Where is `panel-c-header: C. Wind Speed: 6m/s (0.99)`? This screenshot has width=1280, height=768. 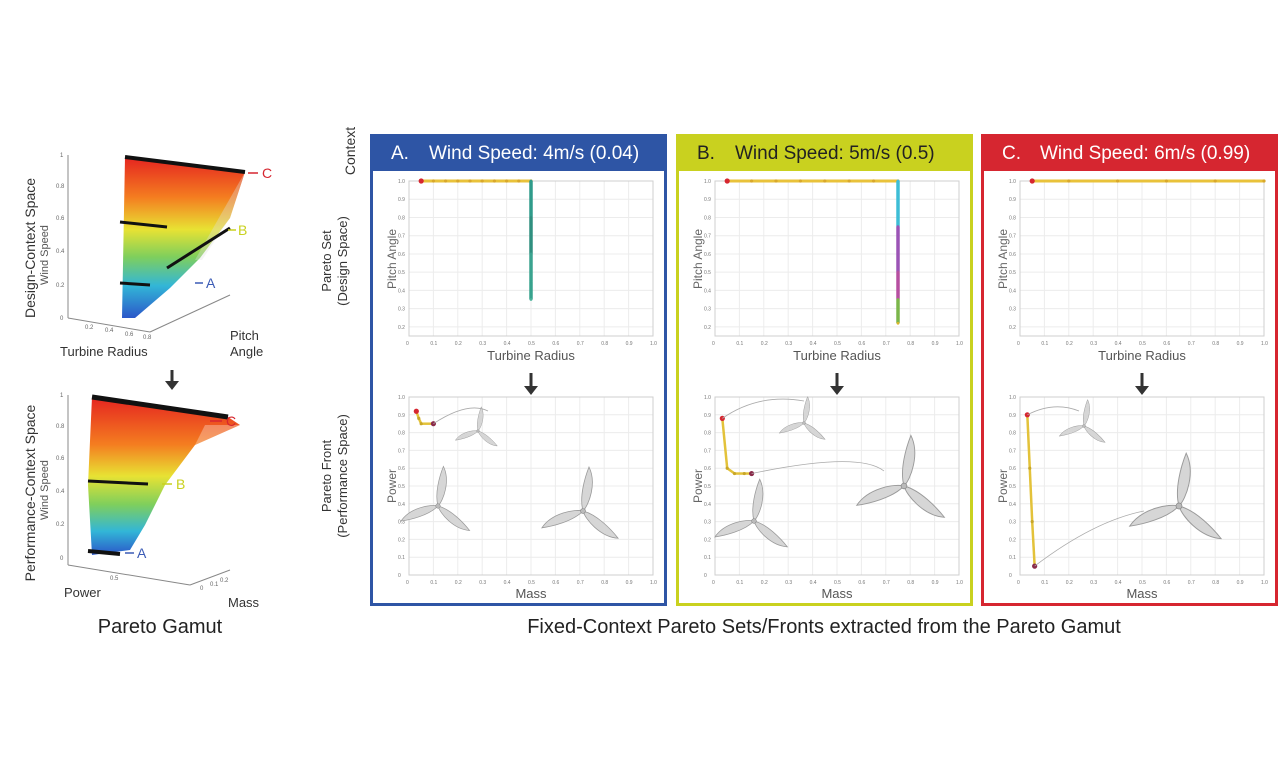
panel-c-header: C. Wind Speed: 6m/s (0.99) is located at coordinates (1129, 154).